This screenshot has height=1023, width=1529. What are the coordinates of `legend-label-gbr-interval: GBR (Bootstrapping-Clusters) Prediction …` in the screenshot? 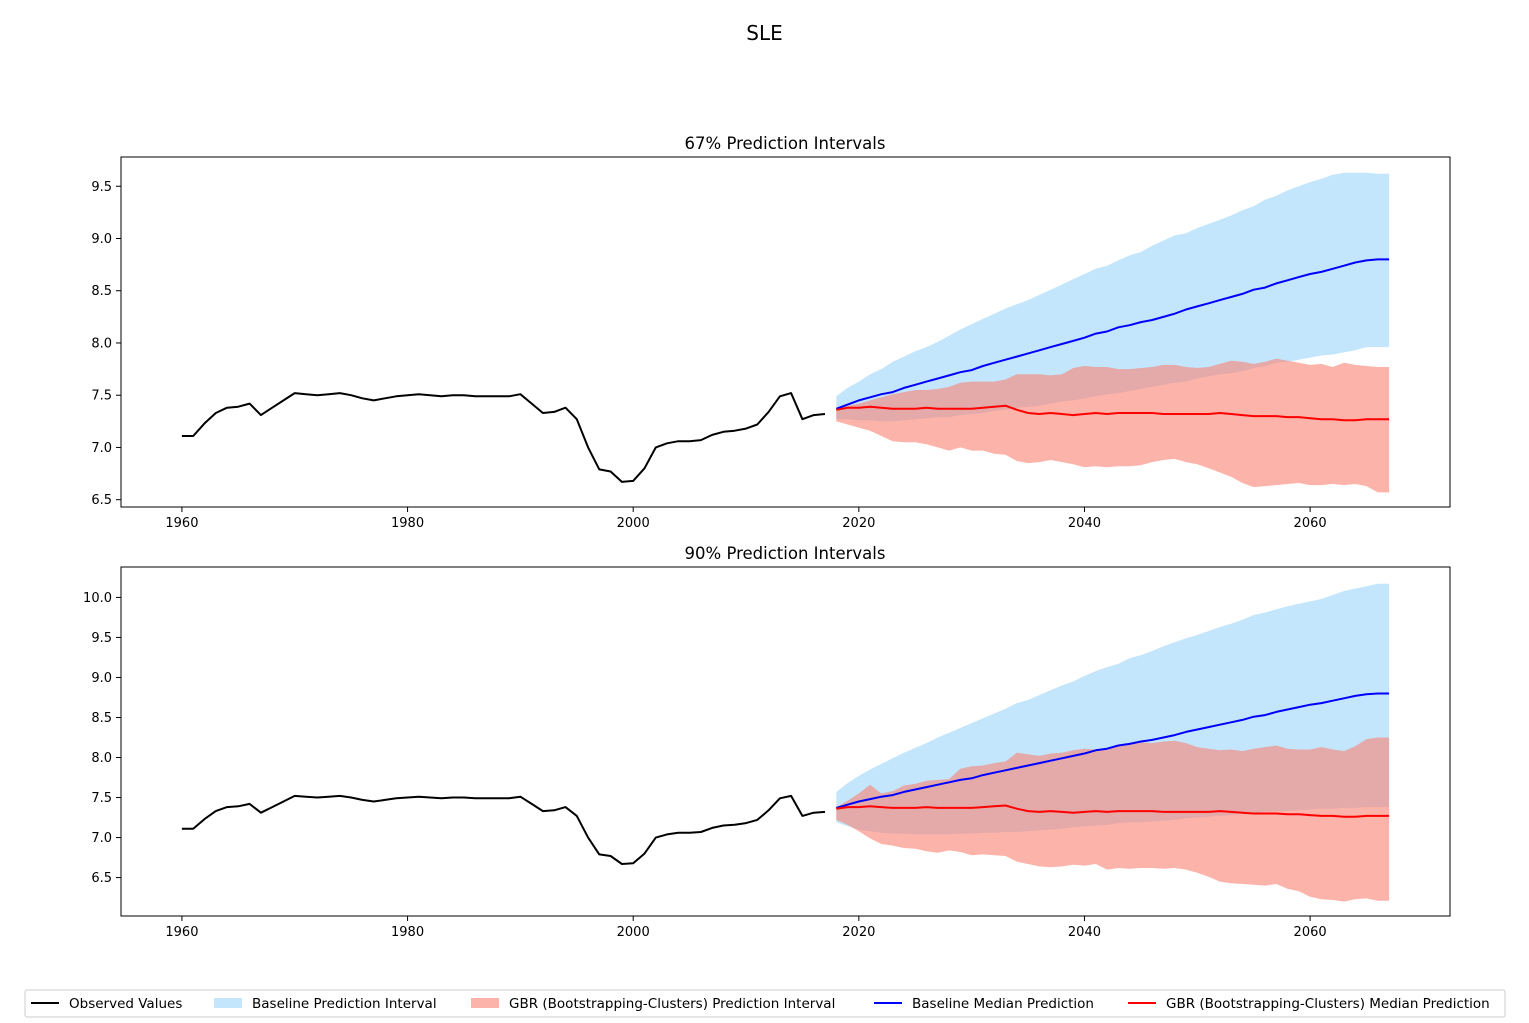 It's located at (672, 1004).